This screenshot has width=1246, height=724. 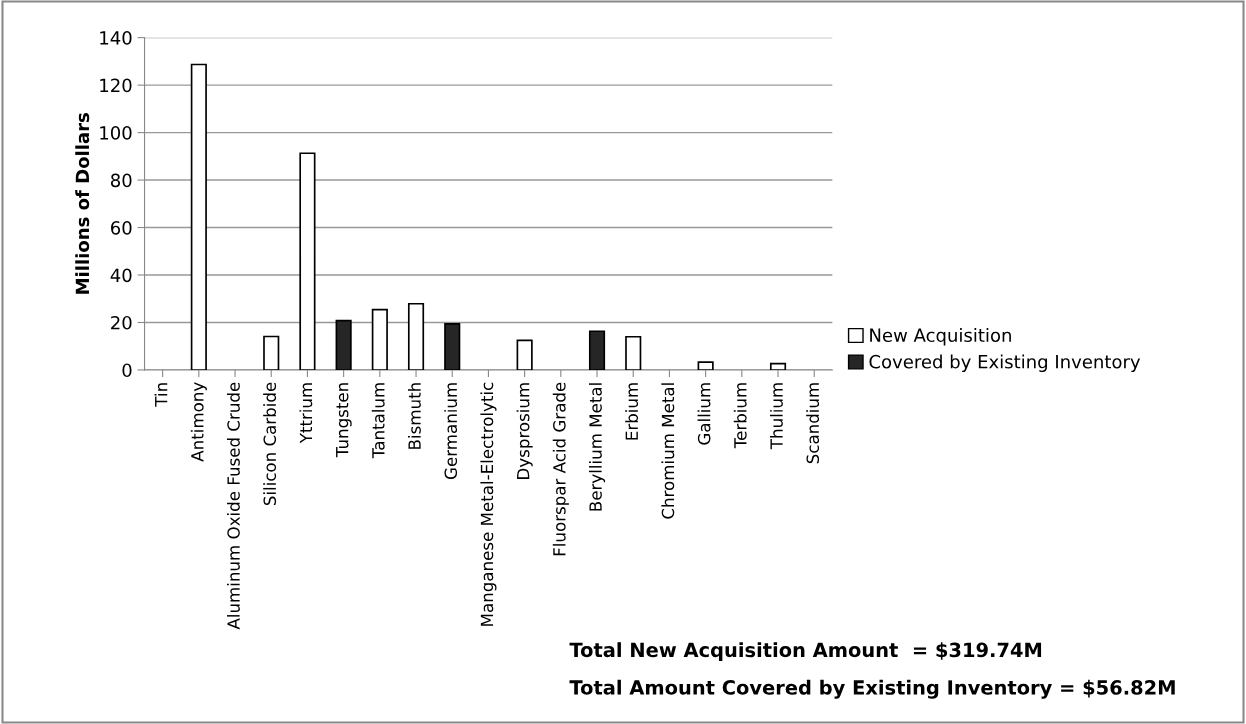 I want to click on x-tick-label: Silicon Carbide, so click(x=270, y=444).